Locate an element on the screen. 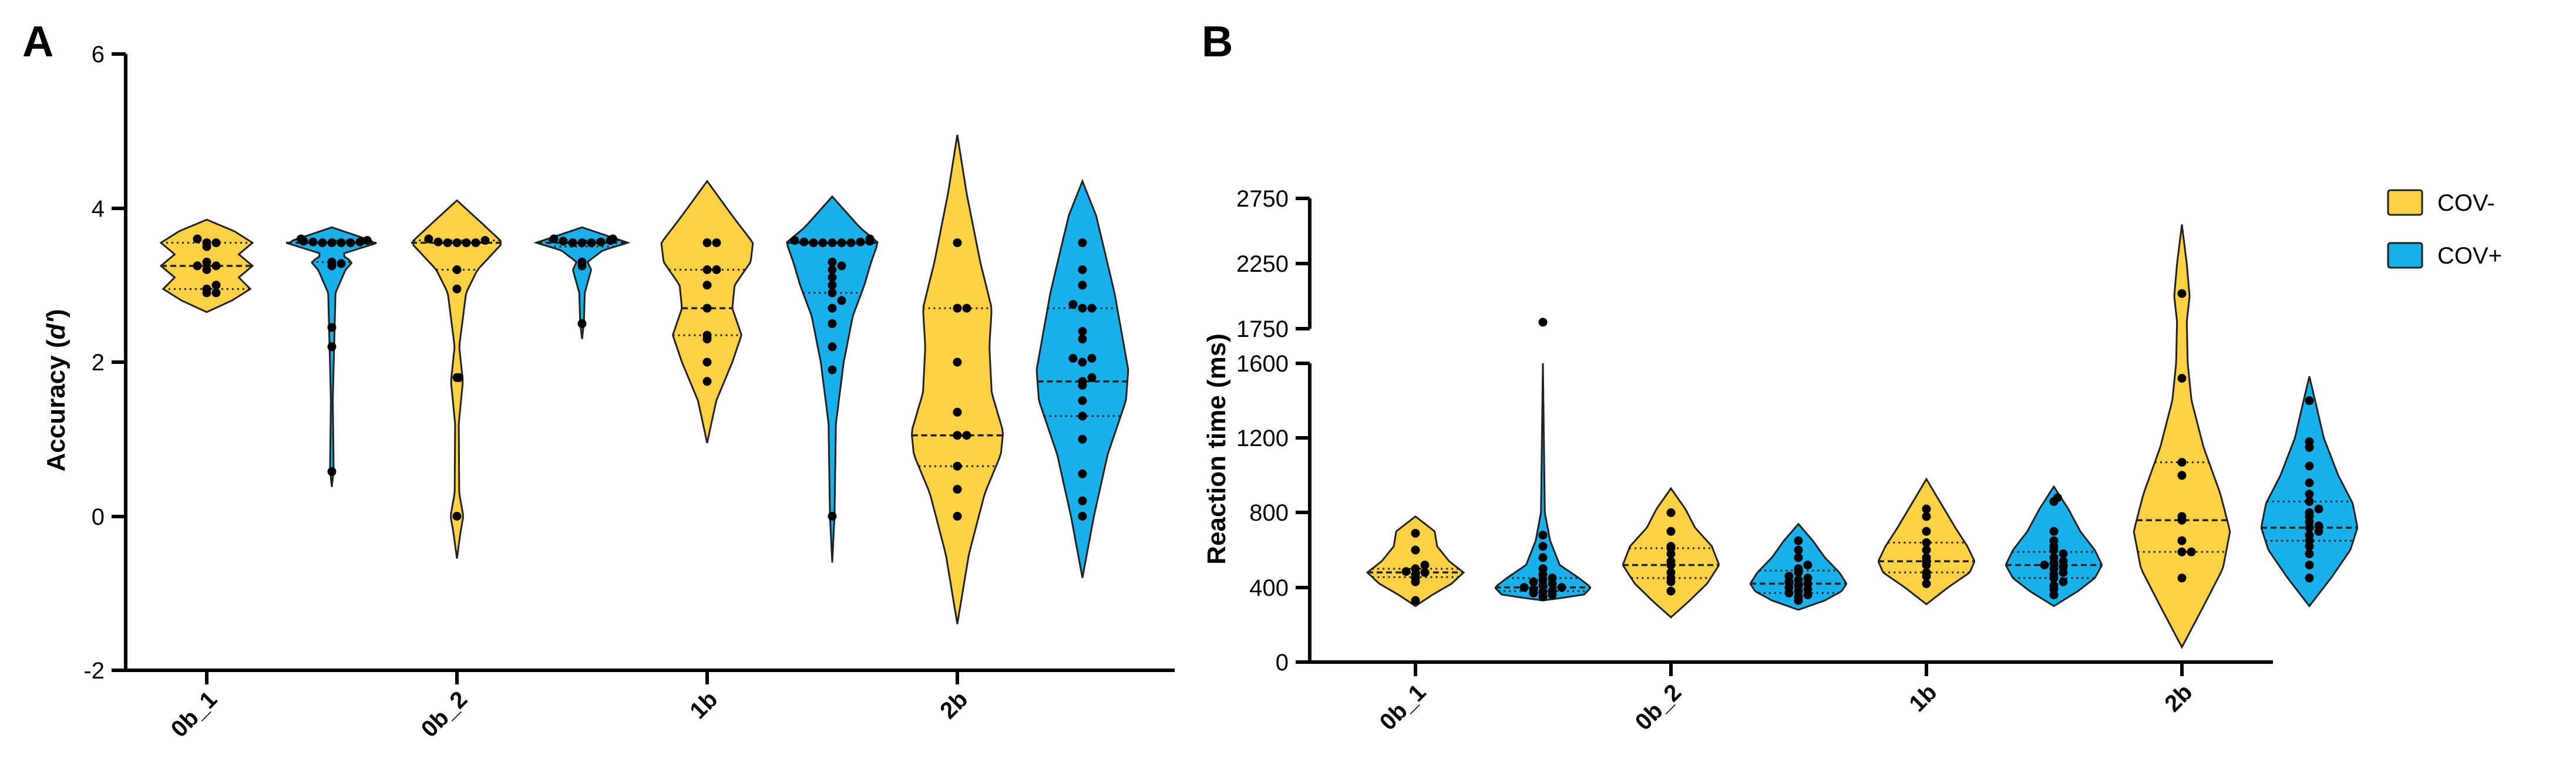  panel-a-x-tick-label: 1b is located at coordinates (703, 705).